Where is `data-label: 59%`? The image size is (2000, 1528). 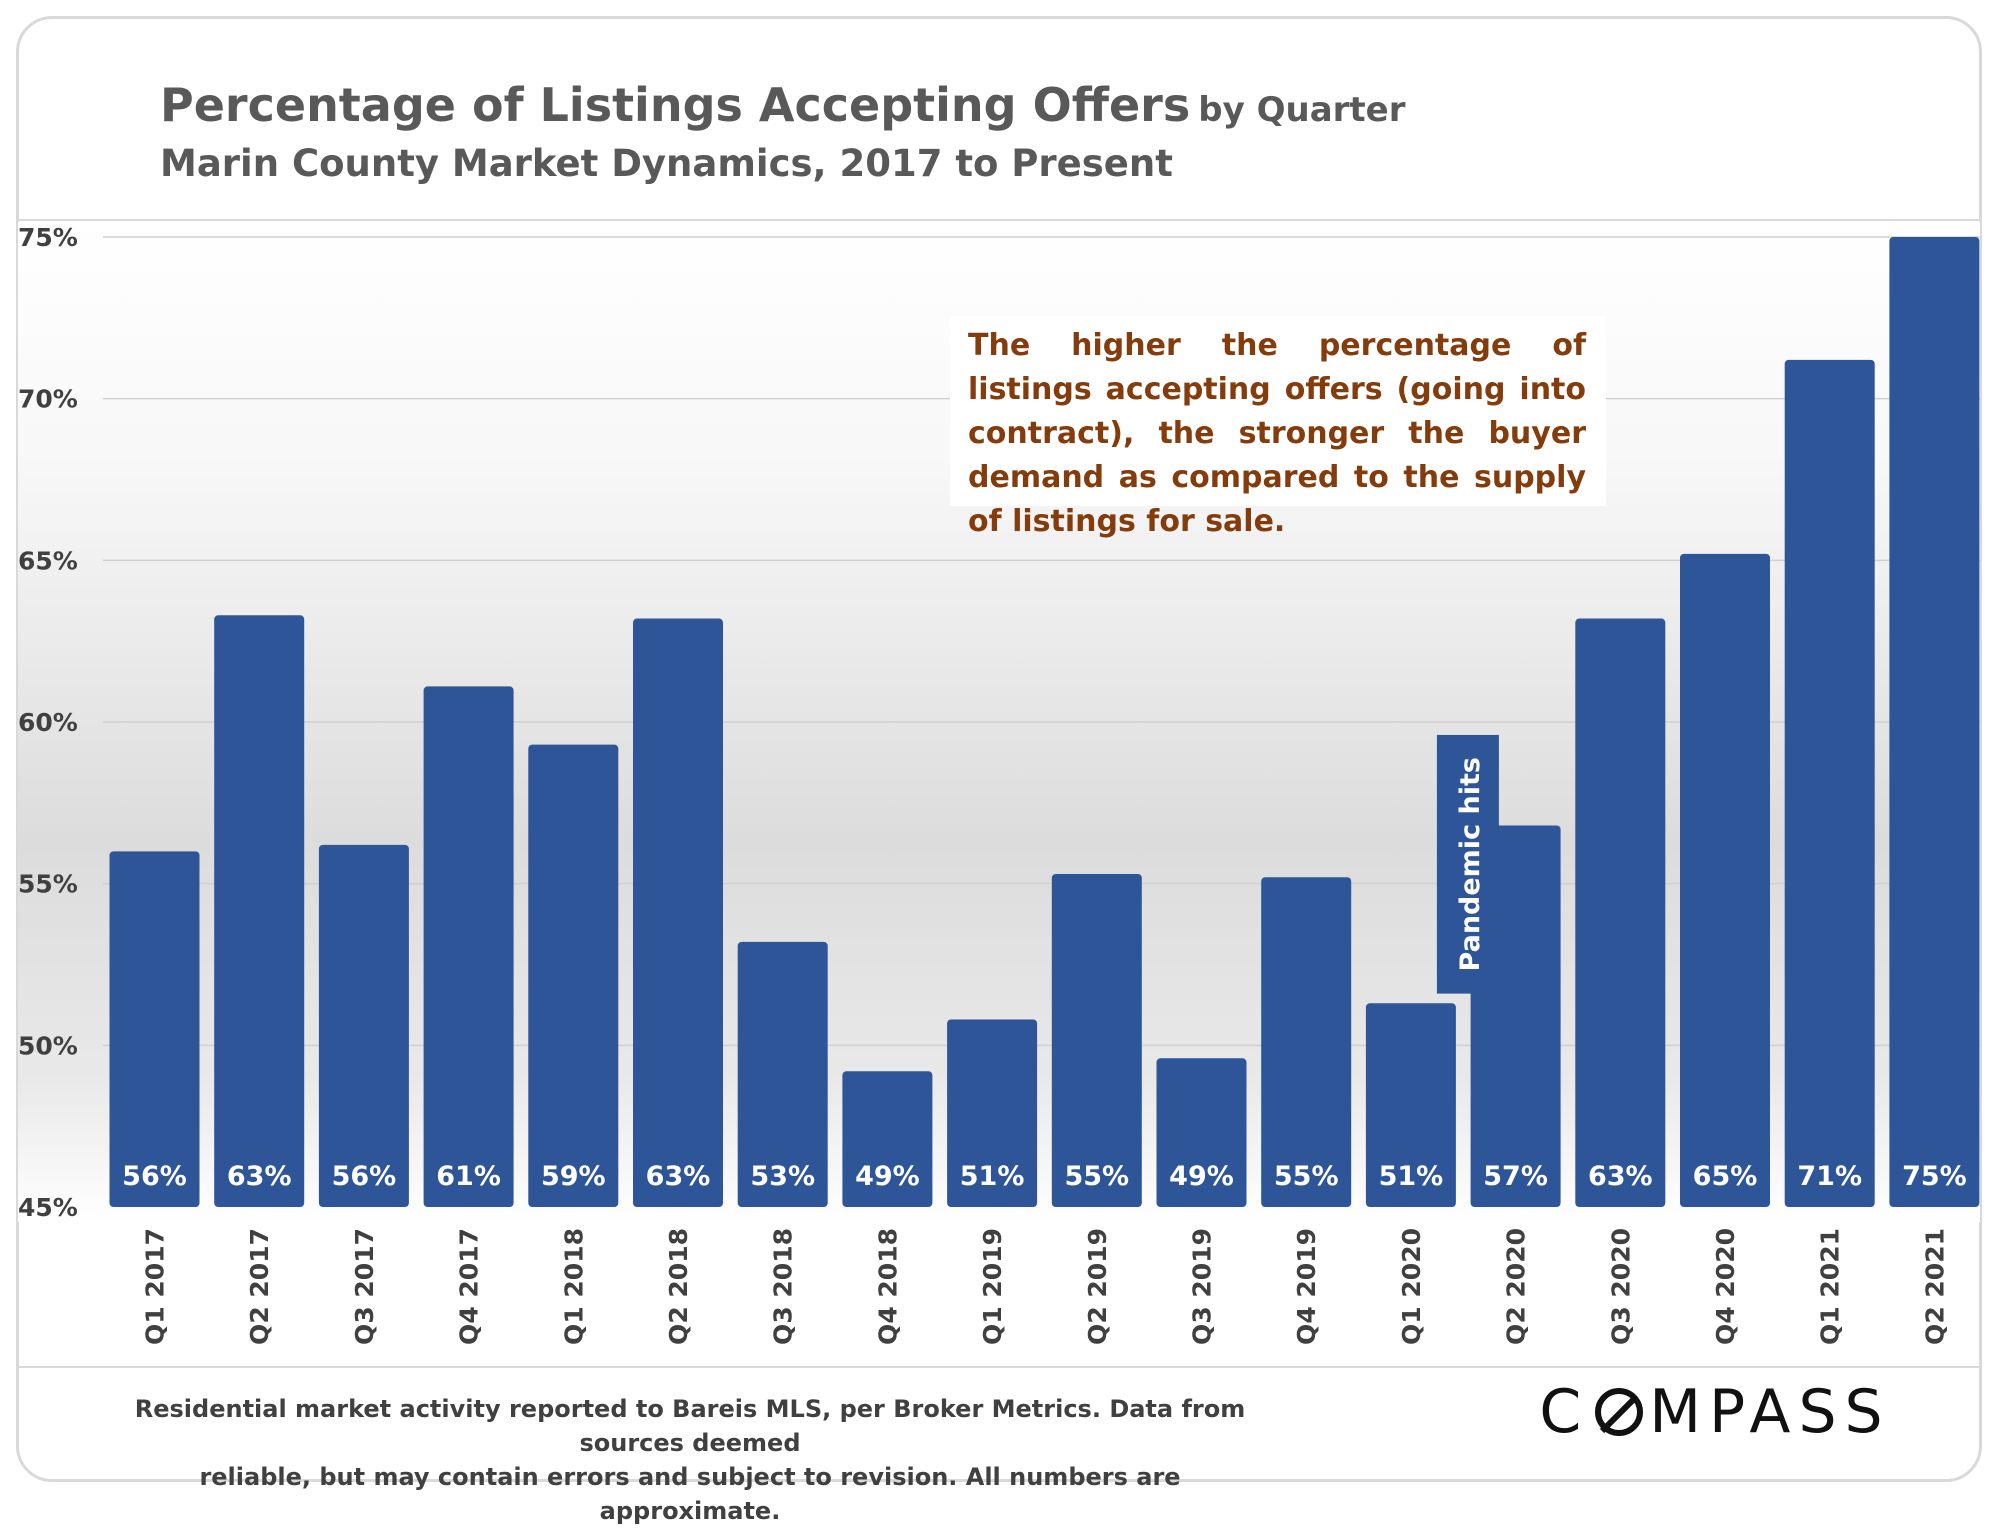 data-label: 59% is located at coordinates (573, 1176).